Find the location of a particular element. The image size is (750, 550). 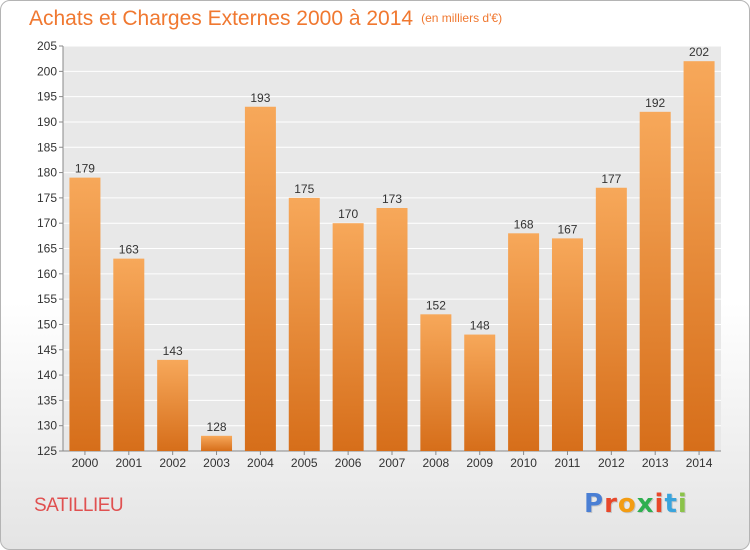

y-tick-label: 175 is located at coordinates (47, 198).